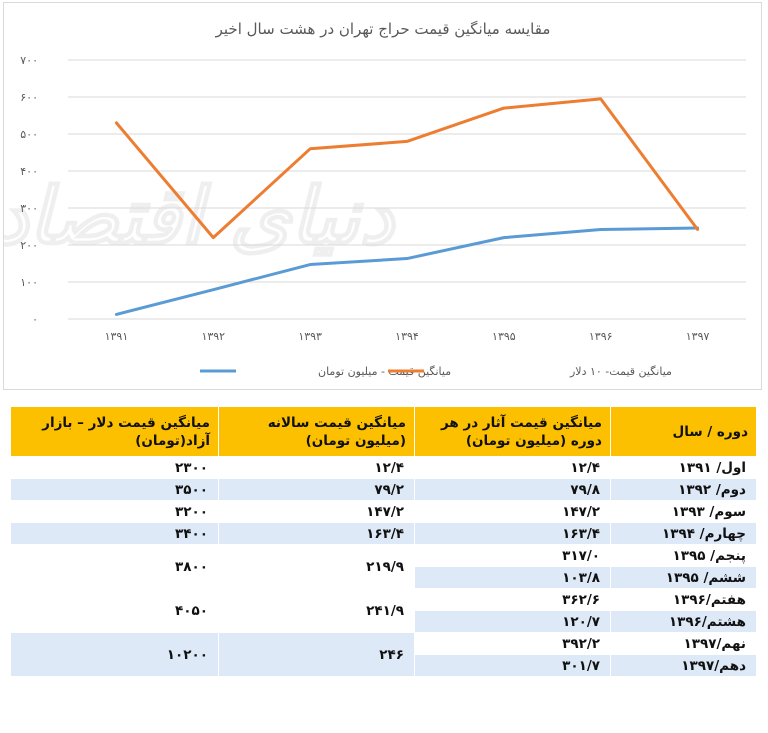 The width and height of the screenshot is (768, 733). Describe the element at coordinates (29, 171) in the screenshot. I see `y-tick-label: ۴۰۰` at that location.